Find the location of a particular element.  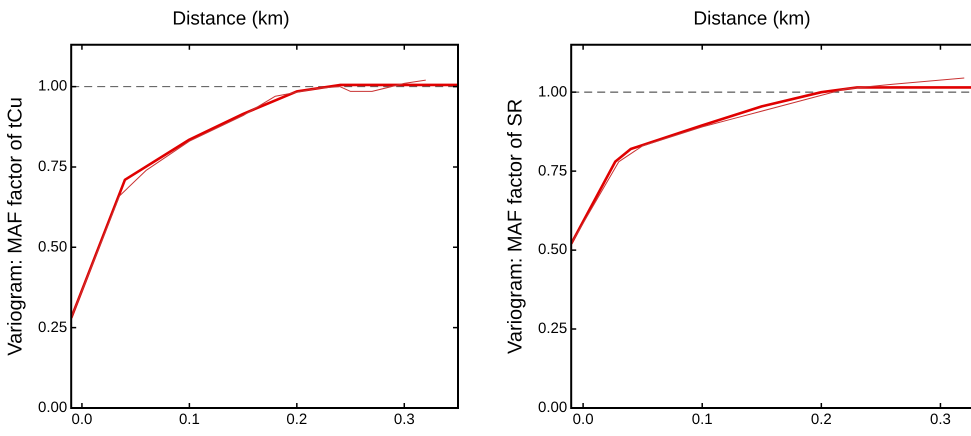

y-axis-title: Variogram: MAF factor of tCu is located at coordinates (15, 226).